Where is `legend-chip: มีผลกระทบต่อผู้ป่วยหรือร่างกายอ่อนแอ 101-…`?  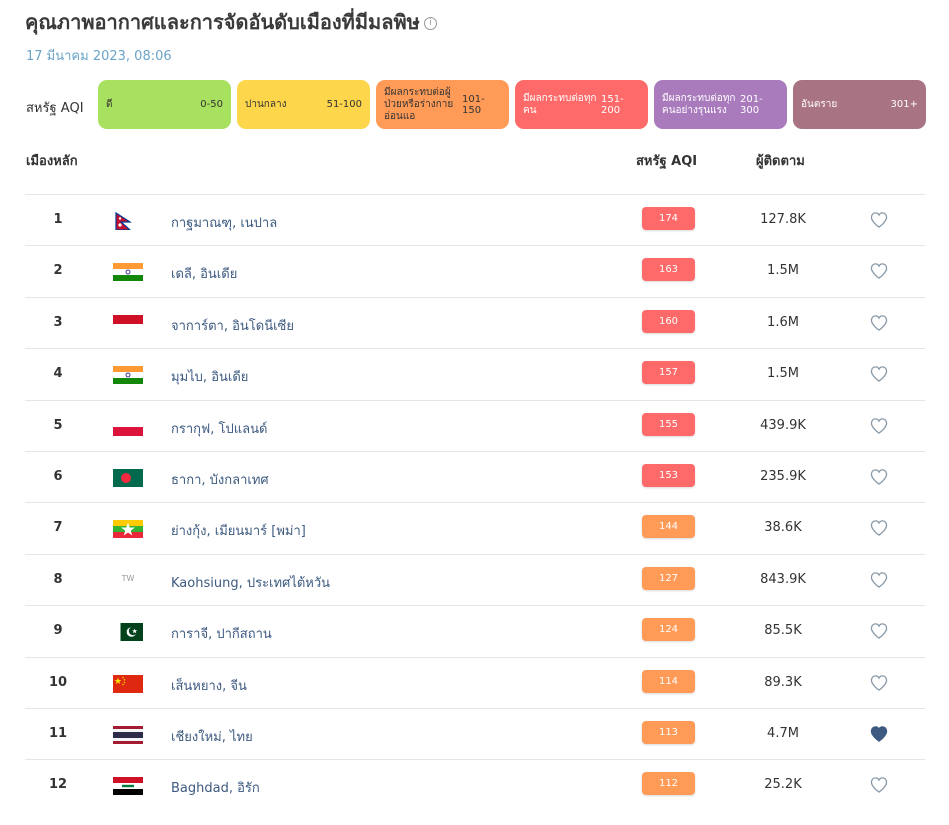 legend-chip: มีผลกระทบต่อผู้ป่วยหรือร่างกายอ่อนแอ 101-… is located at coordinates (442, 104).